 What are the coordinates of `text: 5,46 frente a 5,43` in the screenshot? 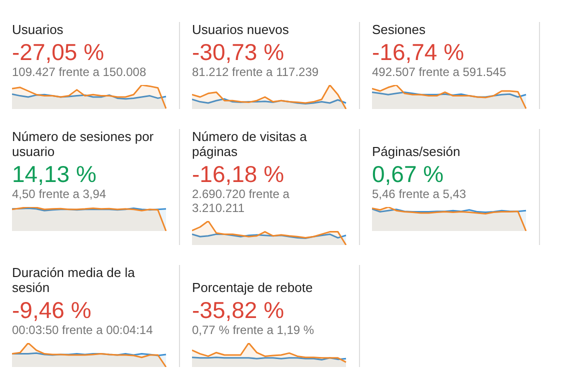 It's located at (420, 194).